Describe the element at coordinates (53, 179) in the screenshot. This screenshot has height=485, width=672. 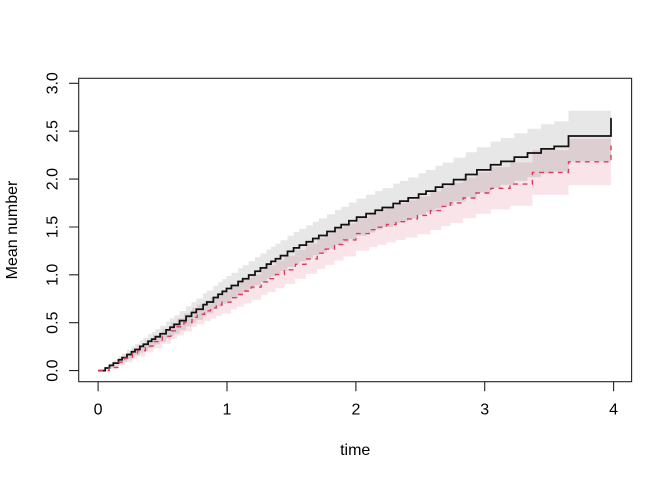
I see `svg-text: 2.0` at that location.